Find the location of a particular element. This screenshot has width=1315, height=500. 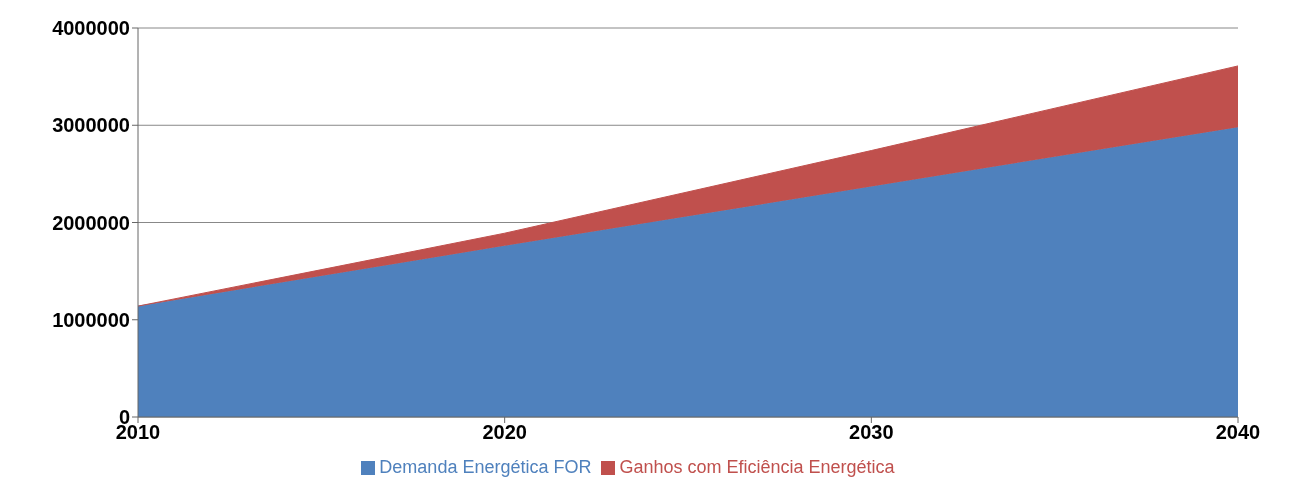

y-tick-label: 1000000 is located at coordinates (91, 319).